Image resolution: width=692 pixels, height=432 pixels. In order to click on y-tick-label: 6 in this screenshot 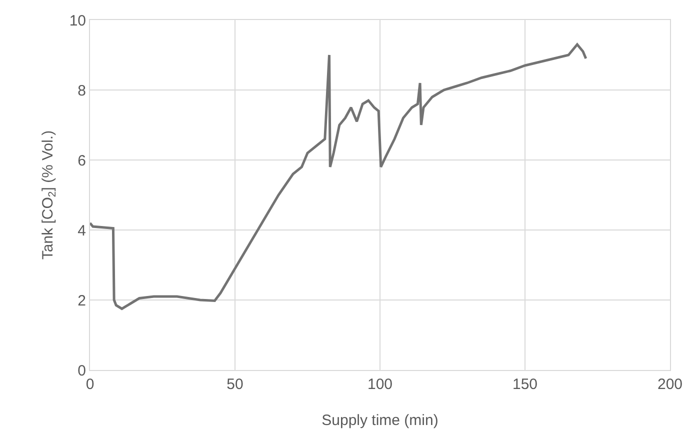, I will do `click(82, 161)`.